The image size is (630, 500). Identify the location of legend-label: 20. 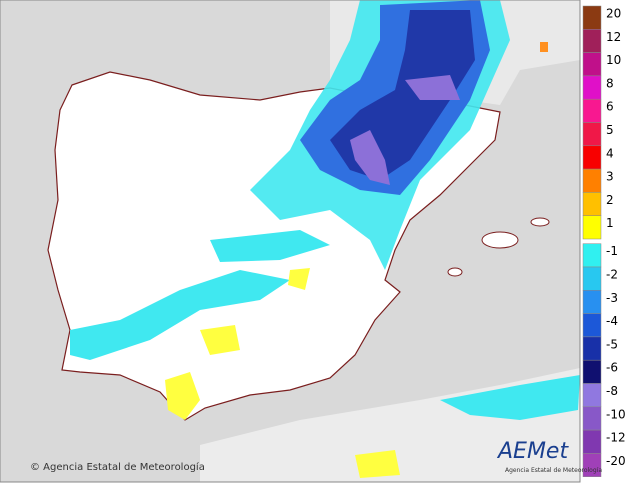
(613, 14).